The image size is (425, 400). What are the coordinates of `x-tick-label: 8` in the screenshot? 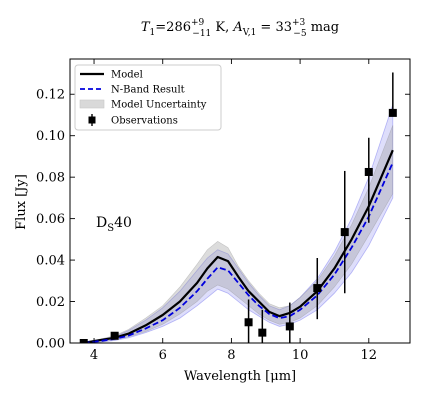 It's located at (231, 355).